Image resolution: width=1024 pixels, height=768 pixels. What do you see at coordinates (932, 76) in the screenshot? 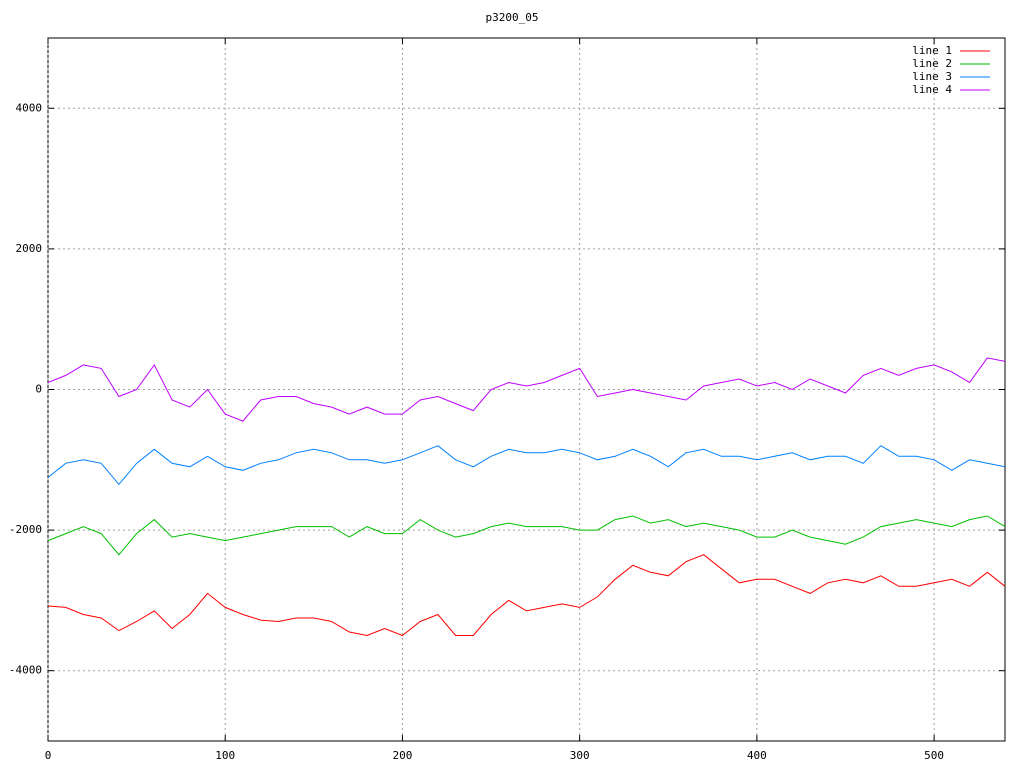
I see `legend-label: line 3` at bounding box center [932, 76].